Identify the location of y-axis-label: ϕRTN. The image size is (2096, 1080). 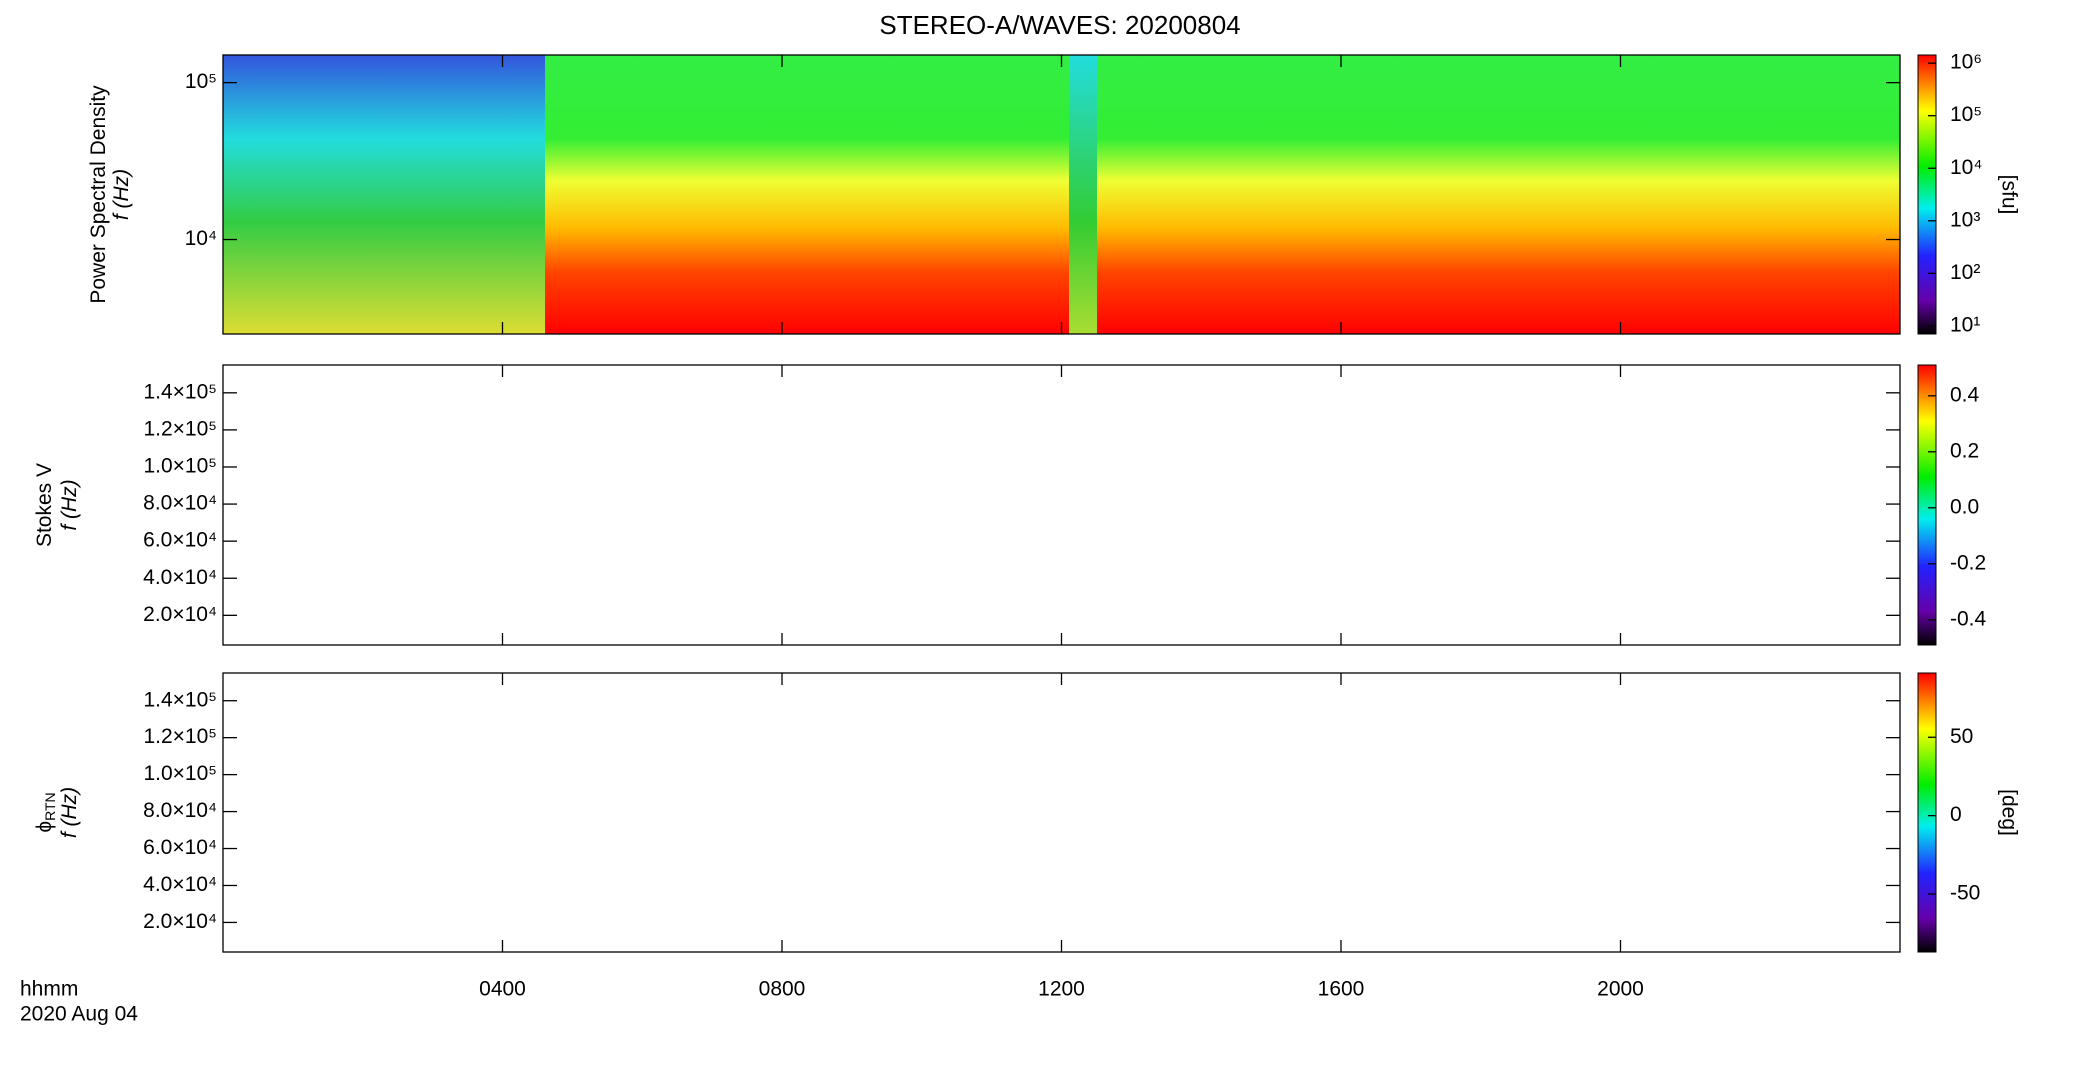
(45, 812).